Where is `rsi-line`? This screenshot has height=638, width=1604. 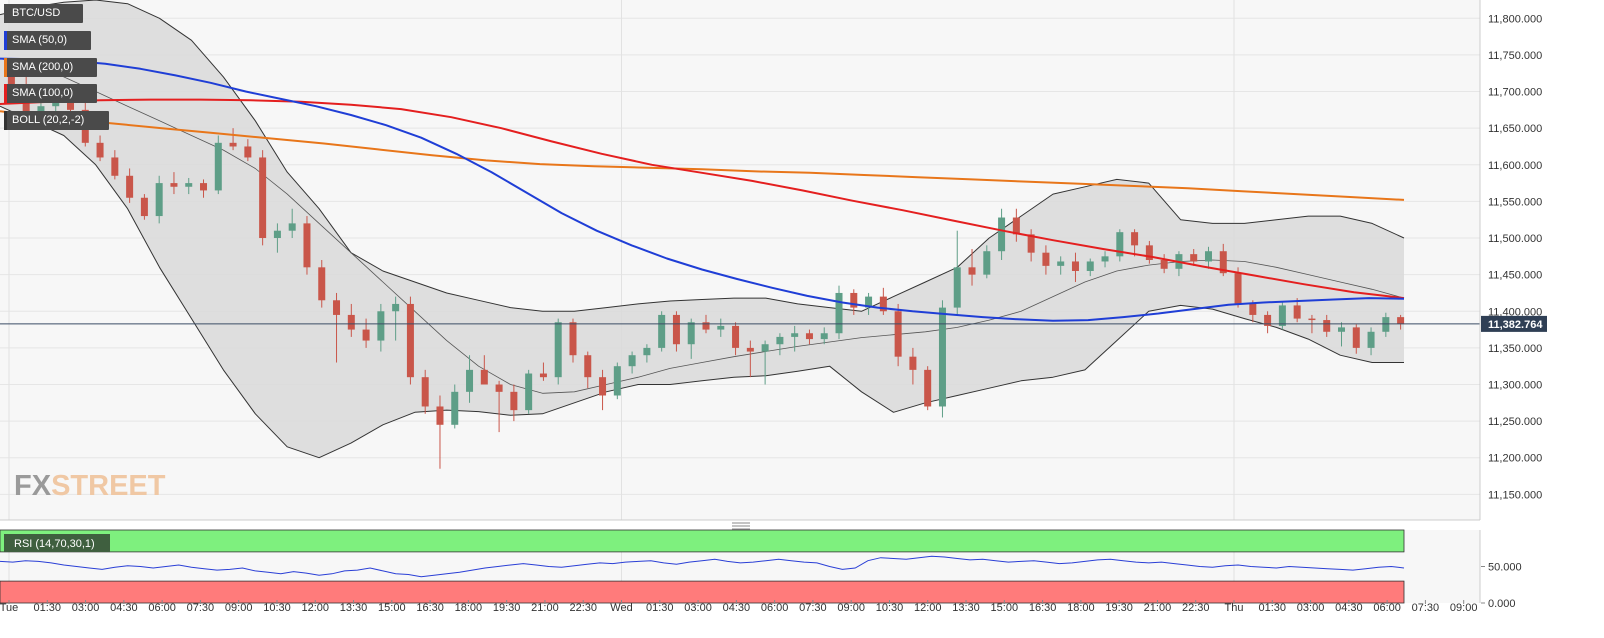
rsi-line is located at coordinates (702, 566).